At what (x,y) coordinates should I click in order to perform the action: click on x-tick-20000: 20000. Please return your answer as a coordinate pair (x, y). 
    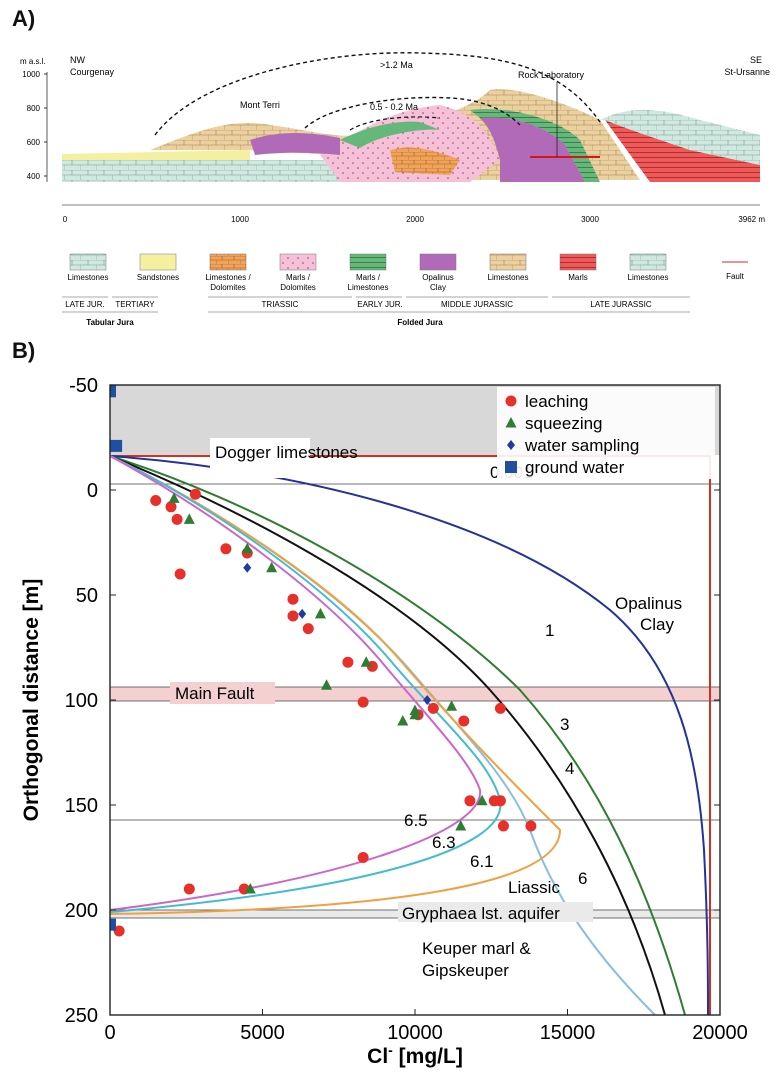
    Looking at the image, I should click on (720, 1026).